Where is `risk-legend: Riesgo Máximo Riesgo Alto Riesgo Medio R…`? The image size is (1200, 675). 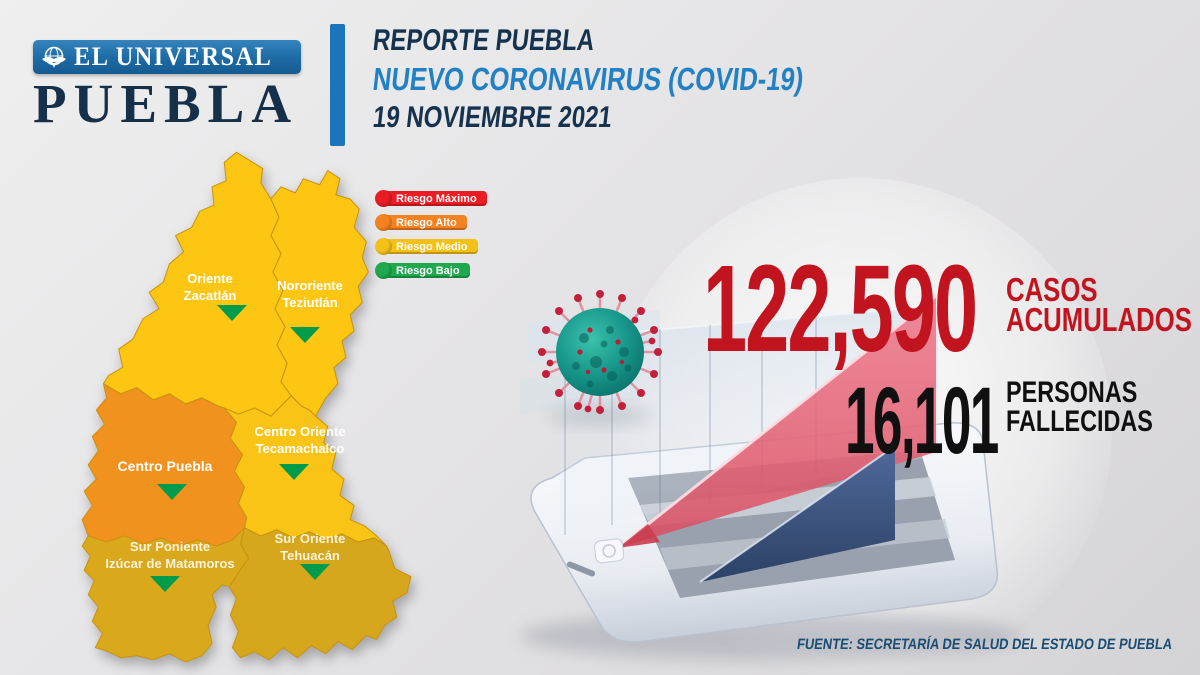
risk-legend: Riesgo Máximo Riesgo Alto Riesgo Medio R… is located at coordinates (431, 234).